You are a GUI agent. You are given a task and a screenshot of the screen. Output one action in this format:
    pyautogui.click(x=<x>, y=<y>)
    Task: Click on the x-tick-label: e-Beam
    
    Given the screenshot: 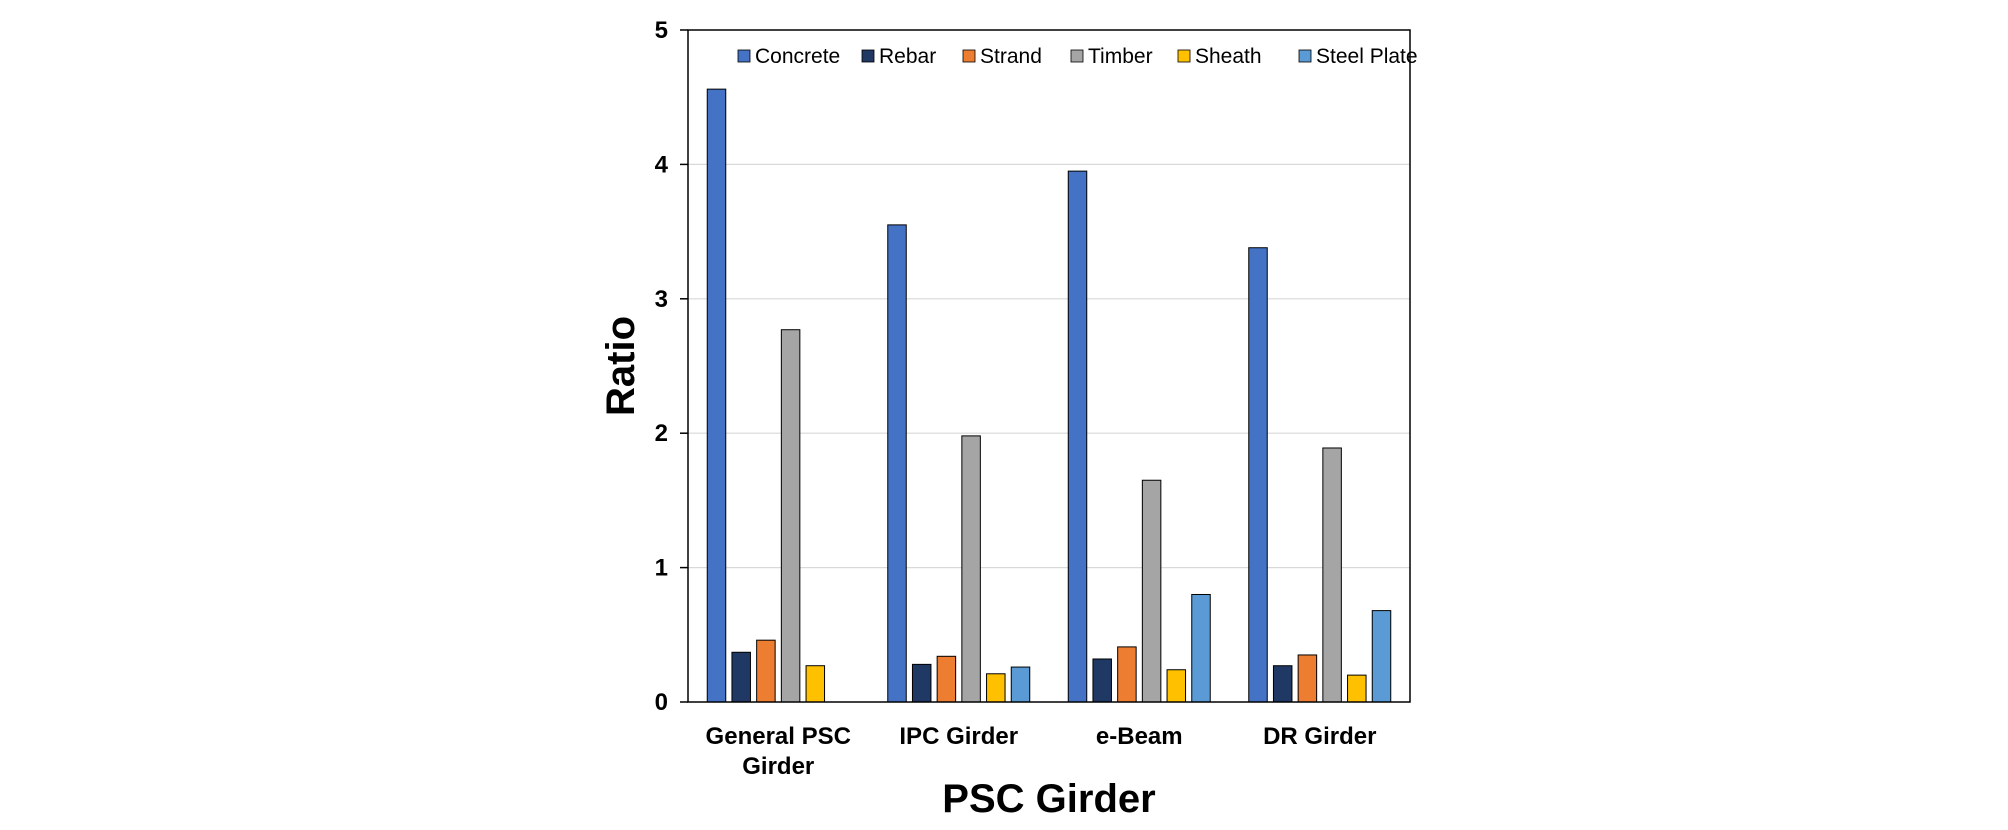 What is the action you would take?
    pyautogui.click(x=1139, y=736)
    